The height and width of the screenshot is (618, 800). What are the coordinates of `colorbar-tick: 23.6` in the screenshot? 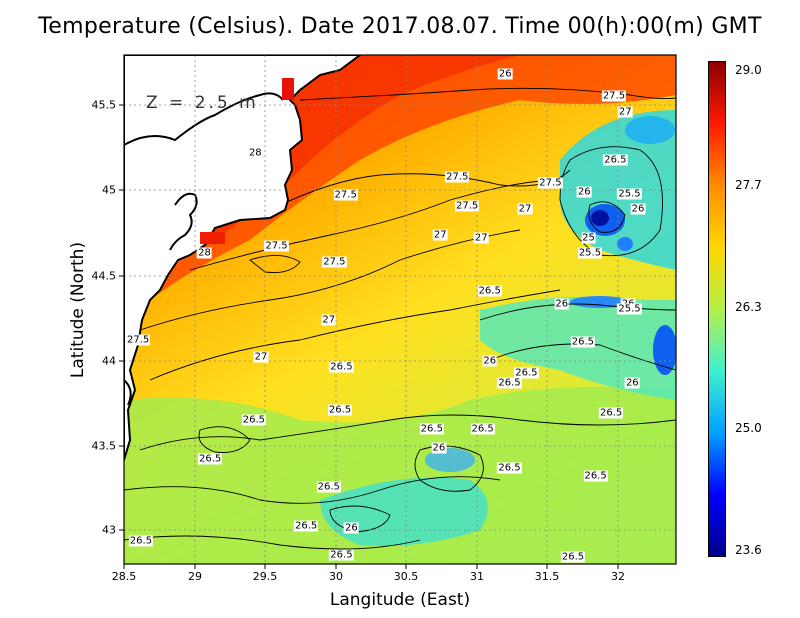 It's located at (748, 550).